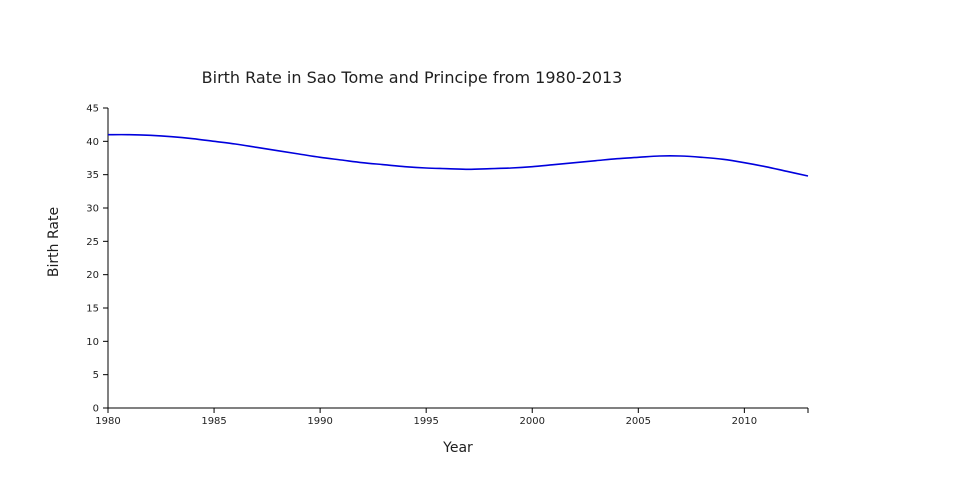 This screenshot has width=960, height=500. What do you see at coordinates (638, 421) in the screenshot?
I see `x-tick-label: 2005` at bounding box center [638, 421].